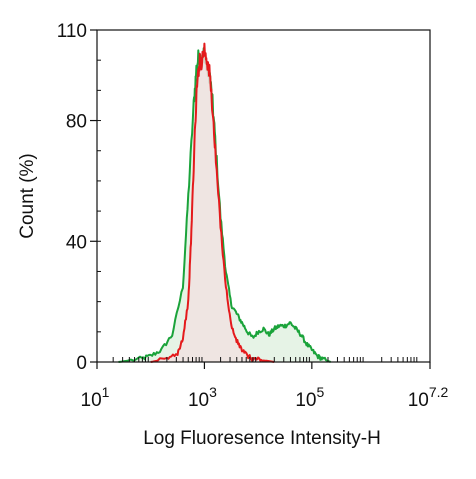  I want to click on y-axis-ticks: 0 40 80 110, so click(77, 197).